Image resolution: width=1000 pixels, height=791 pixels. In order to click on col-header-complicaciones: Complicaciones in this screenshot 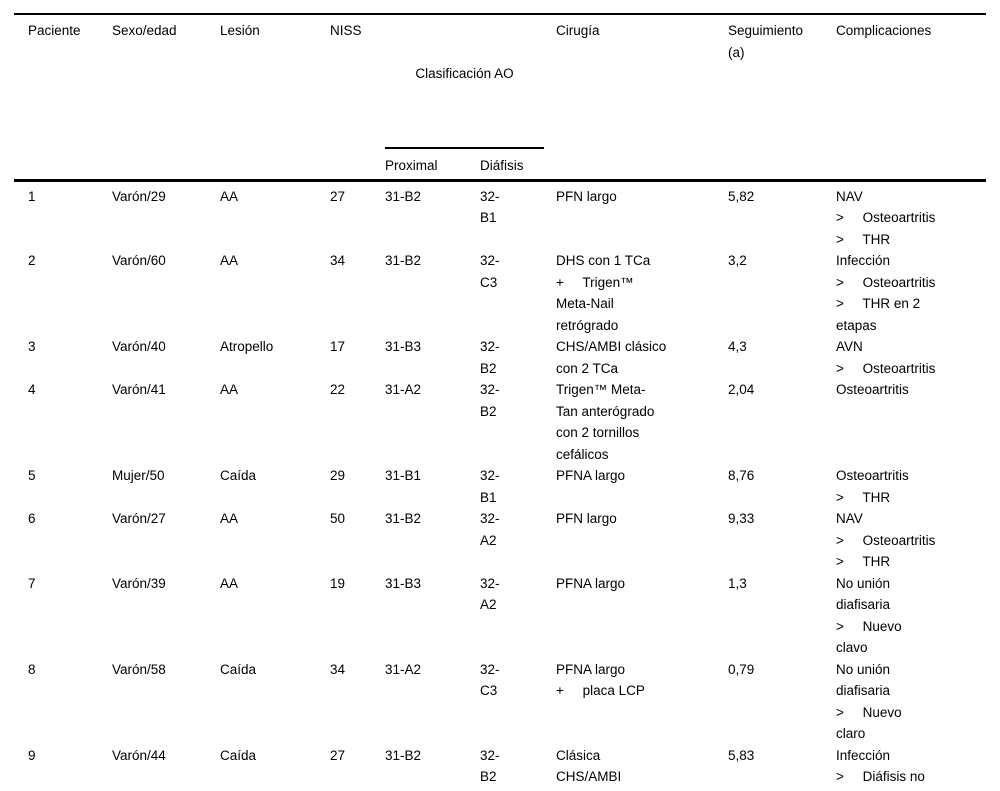, I will do `click(884, 30)`.